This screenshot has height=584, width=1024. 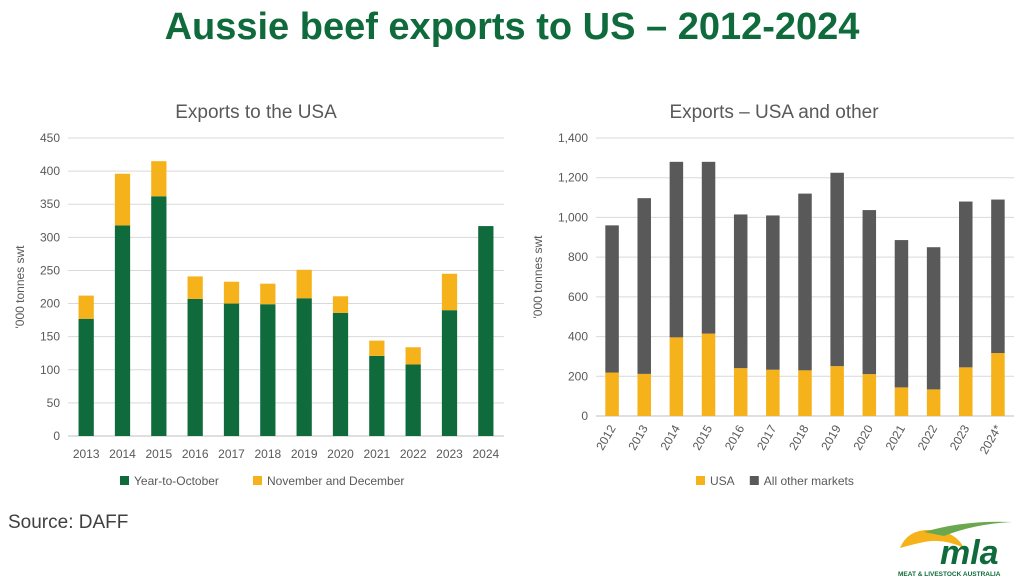 I want to click on bar-november-and-december-2017, so click(x=231, y=292).